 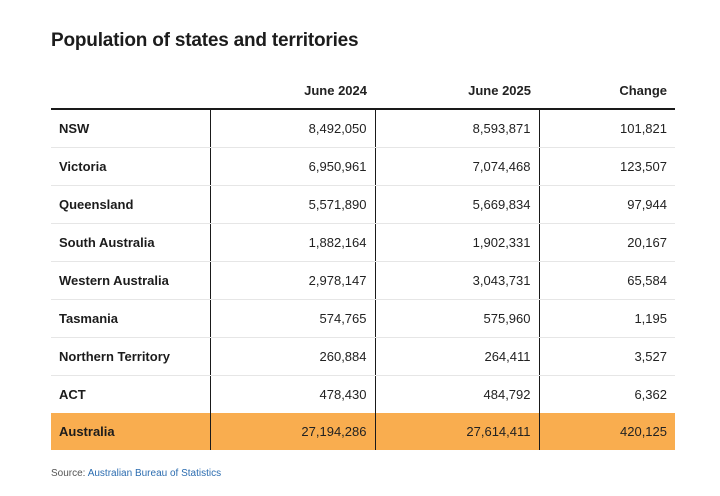 I want to click on total-row: Australia 27,194,286 27,614,411 420,125, so click(x=363, y=431).